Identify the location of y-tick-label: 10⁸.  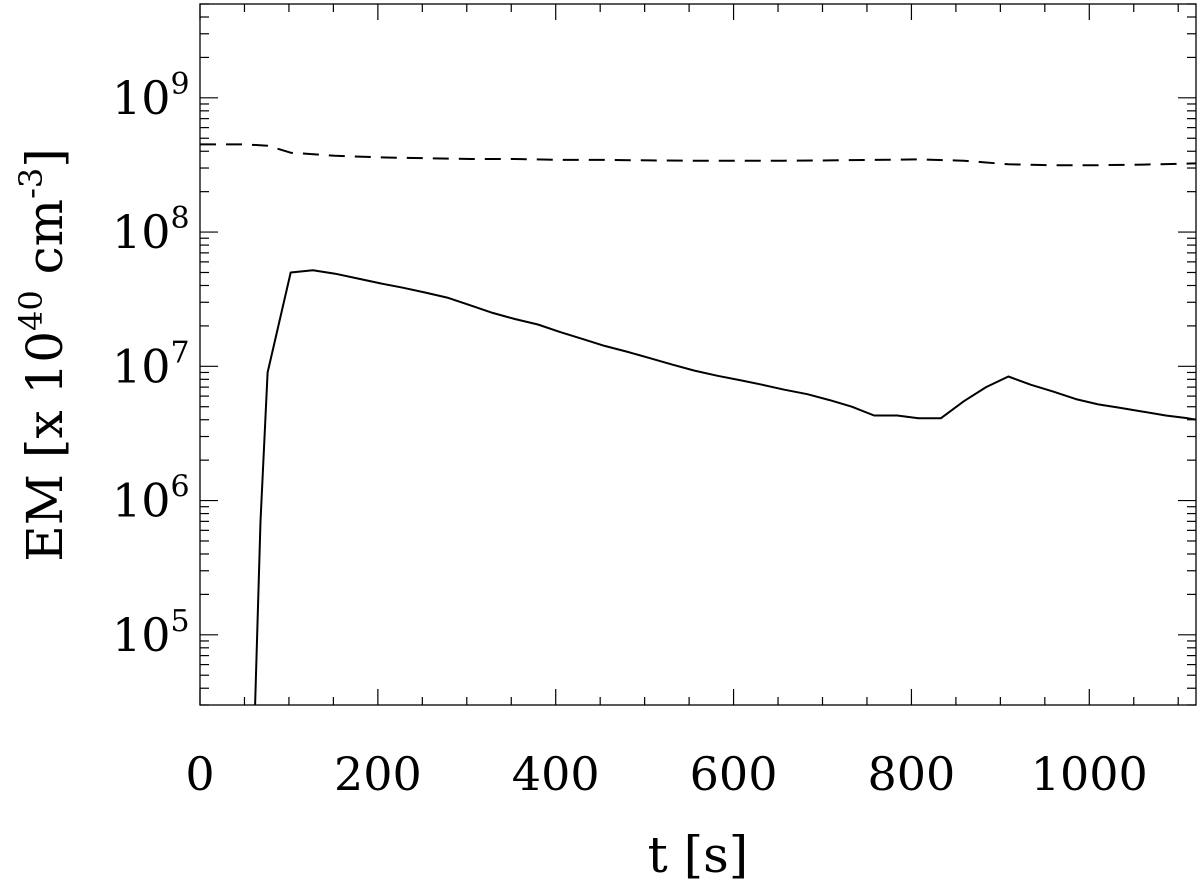
(151, 230).